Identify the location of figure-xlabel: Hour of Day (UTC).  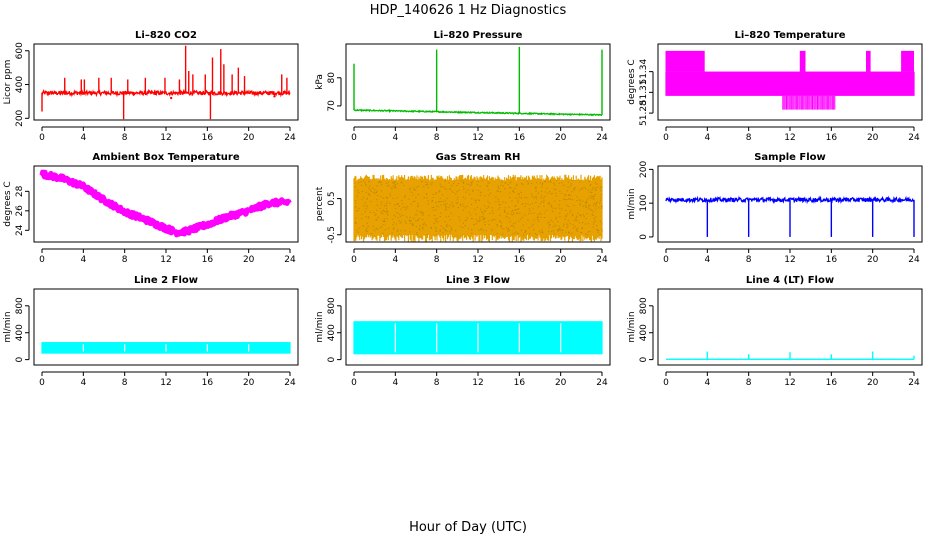
(468, 527).